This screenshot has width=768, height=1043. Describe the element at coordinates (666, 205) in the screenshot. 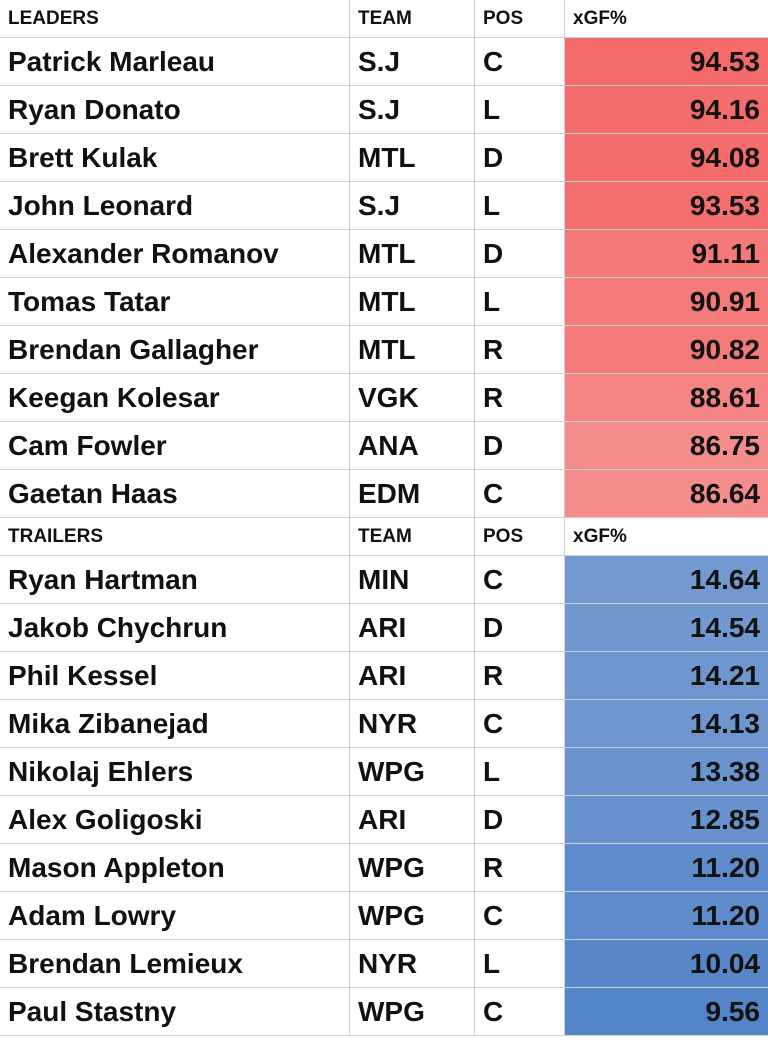

I see `xgf-cell: 93.53` at that location.